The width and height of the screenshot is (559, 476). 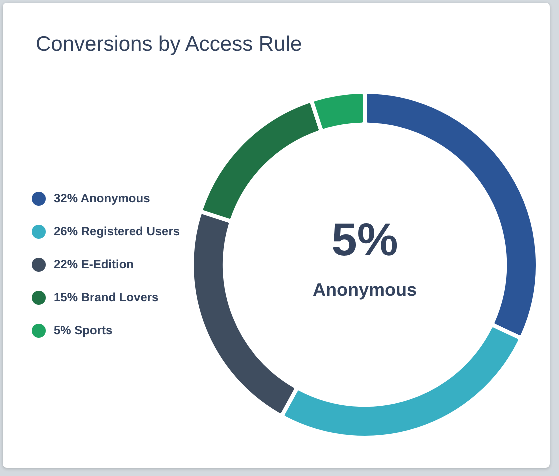 I want to click on legend-label: 22% E-Edition, so click(x=94, y=264).